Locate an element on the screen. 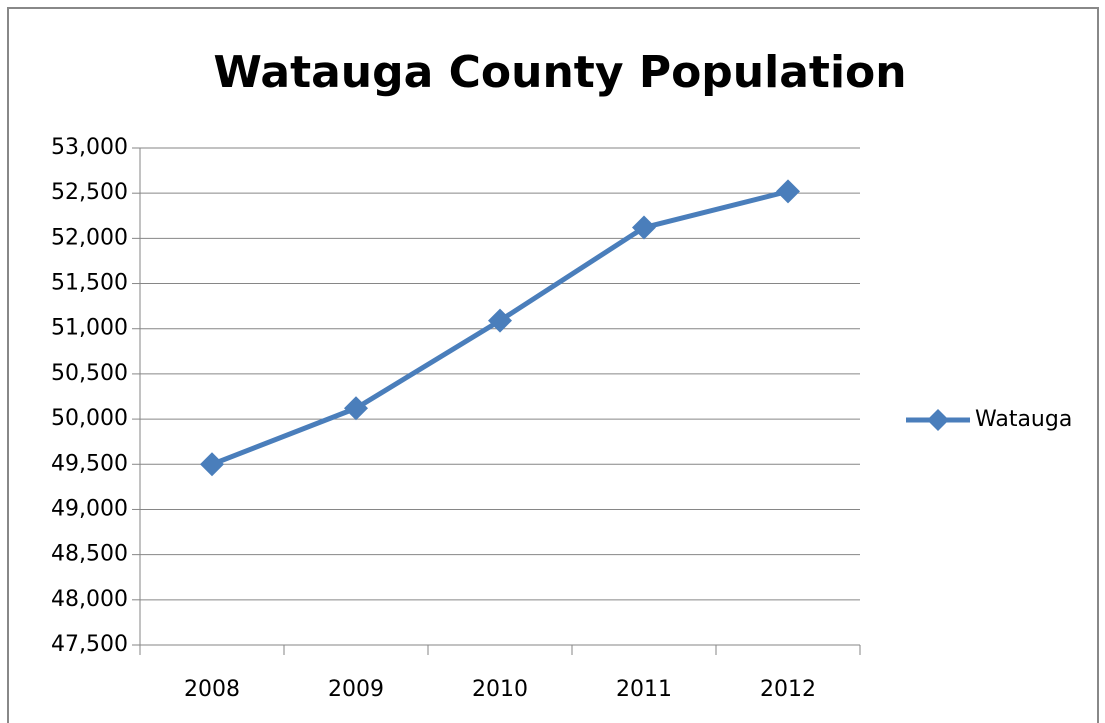 The width and height of the screenshot is (1105, 723). y-tick-label: 50,000 is located at coordinates (89, 418).